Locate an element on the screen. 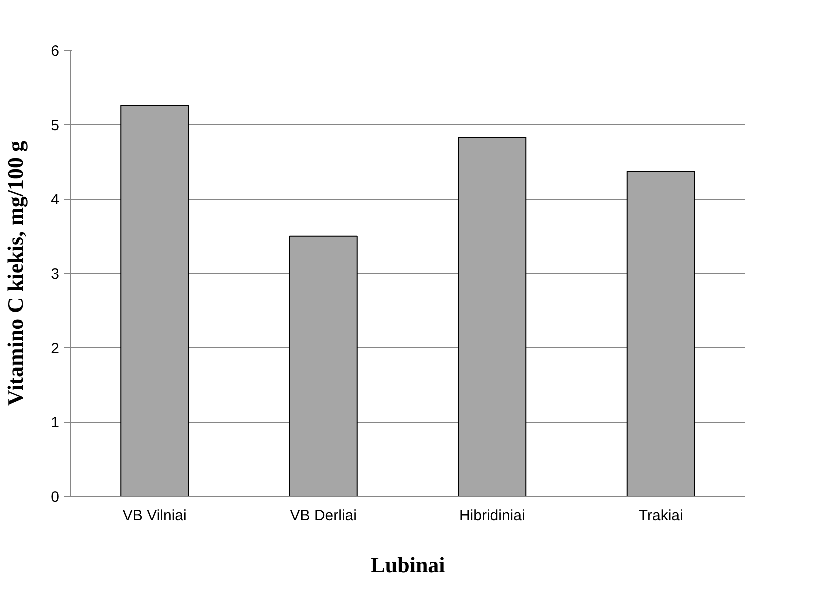 The width and height of the screenshot is (824, 589). y-tick-label: 6 is located at coordinates (55, 51).